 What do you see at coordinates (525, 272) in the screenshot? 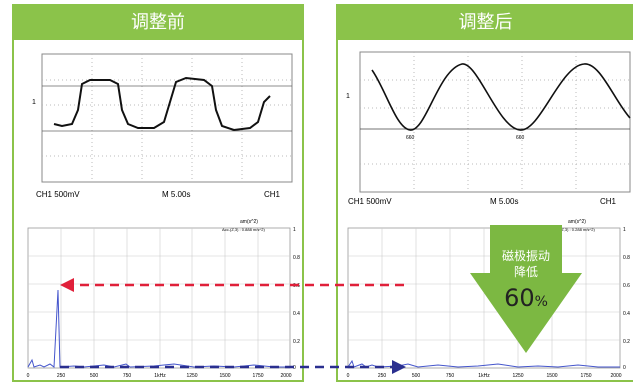
I see `callout-line2: 降低` at bounding box center [525, 272].